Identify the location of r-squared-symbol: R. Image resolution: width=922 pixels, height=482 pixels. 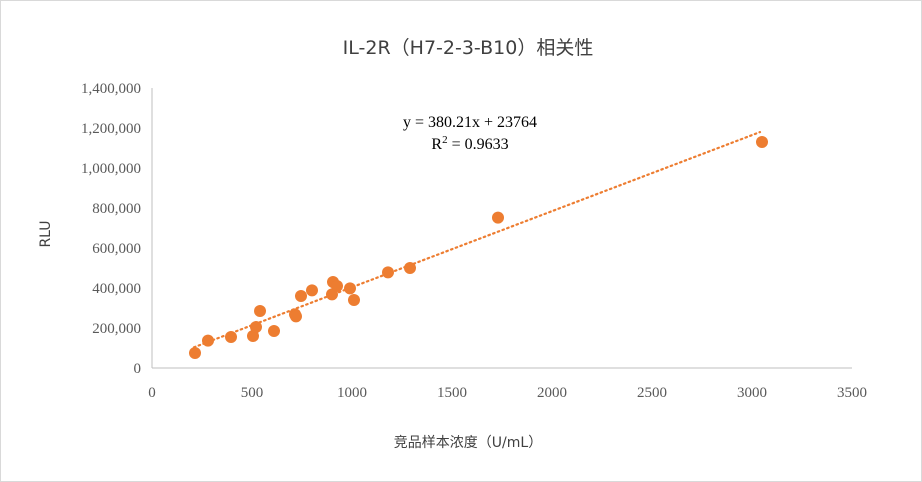
(436, 144).